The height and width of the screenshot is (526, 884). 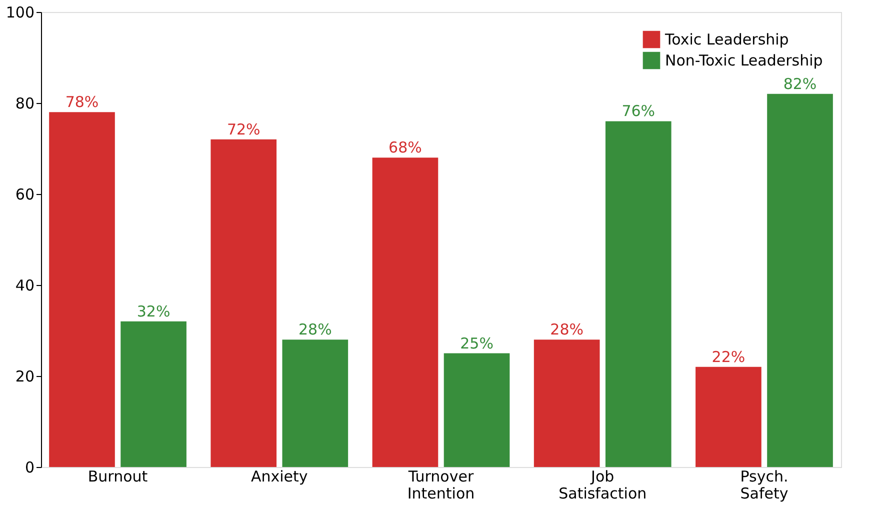 I want to click on x-tick-label: Job Satisfaction, so click(x=602, y=485).